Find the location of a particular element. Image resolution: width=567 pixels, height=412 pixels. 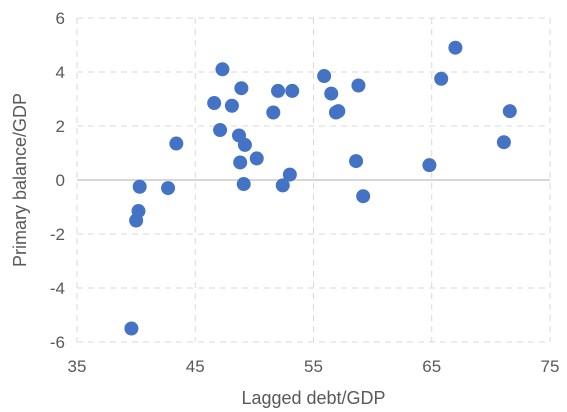

y-tick-label: -6 is located at coordinates (57, 342).